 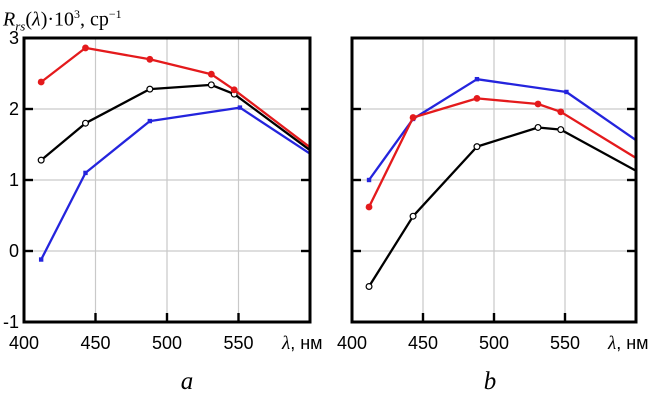 I want to click on y-tick-label: 2, so click(x=14, y=109).